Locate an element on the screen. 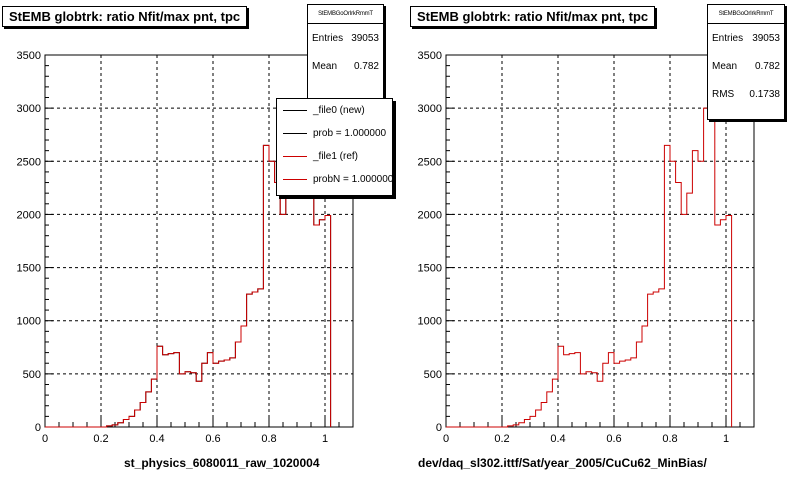 This screenshot has height=480, width=800. legend-entry-probN: probN = 1.000000 is located at coordinates (334, 179).